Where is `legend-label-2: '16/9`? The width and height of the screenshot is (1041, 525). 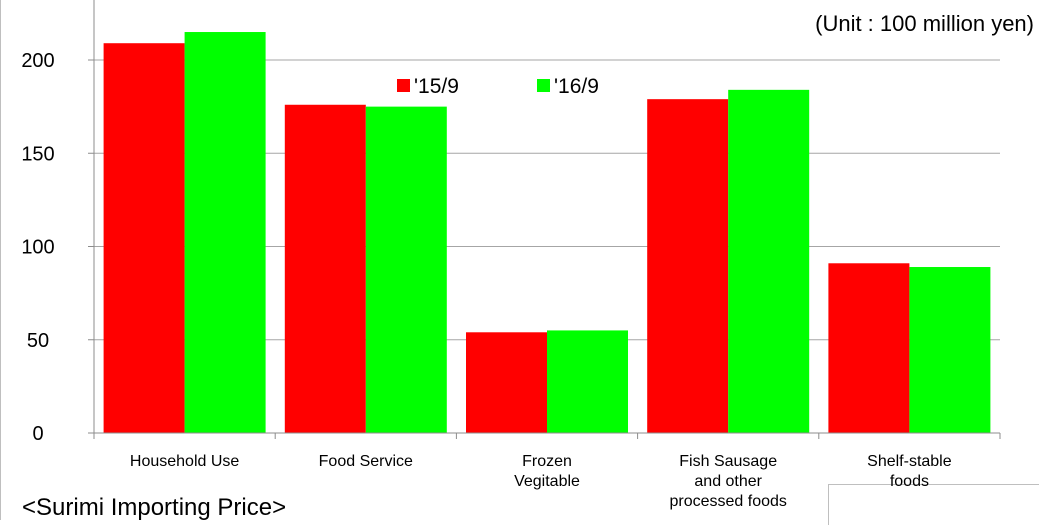
legend-label-2: '16/9 is located at coordinates (576, 86).